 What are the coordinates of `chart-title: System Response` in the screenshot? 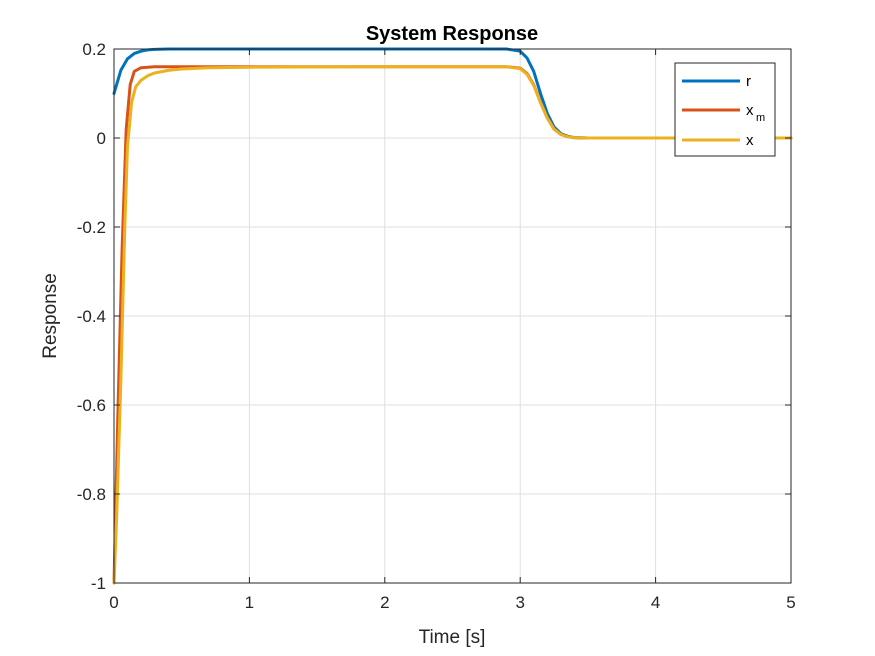 It's located at (452, 34).